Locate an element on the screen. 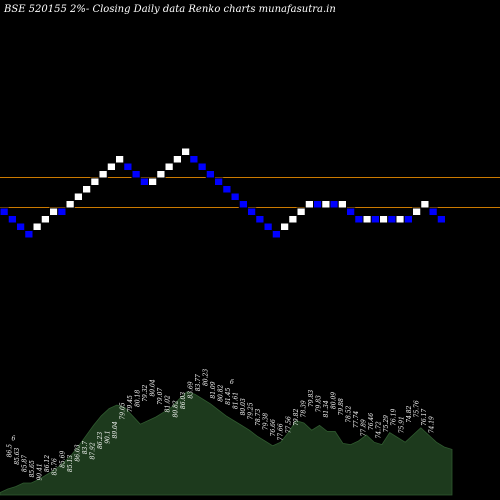 Image resolution: width=500 pixels, height=500 pixels. renko-brick-52-up is located at coordinates (425, 204).